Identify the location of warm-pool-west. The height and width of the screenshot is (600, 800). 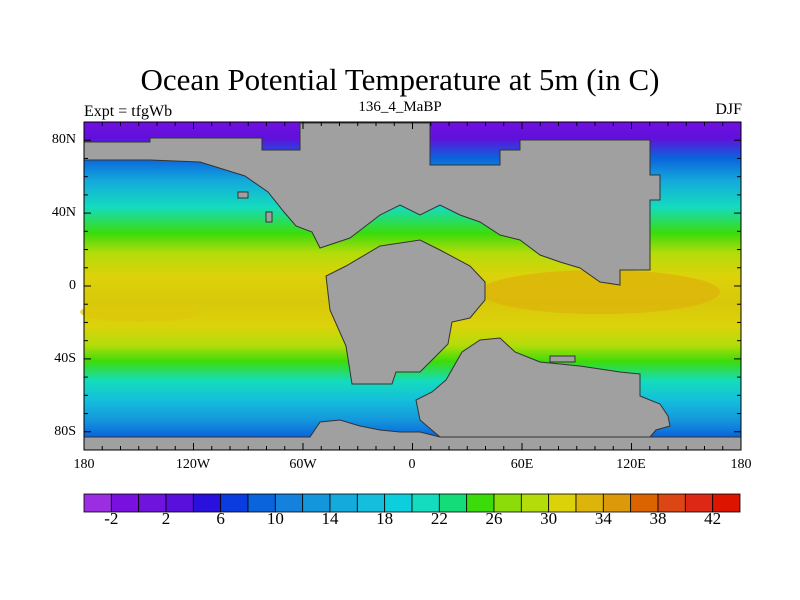
(140, 312).